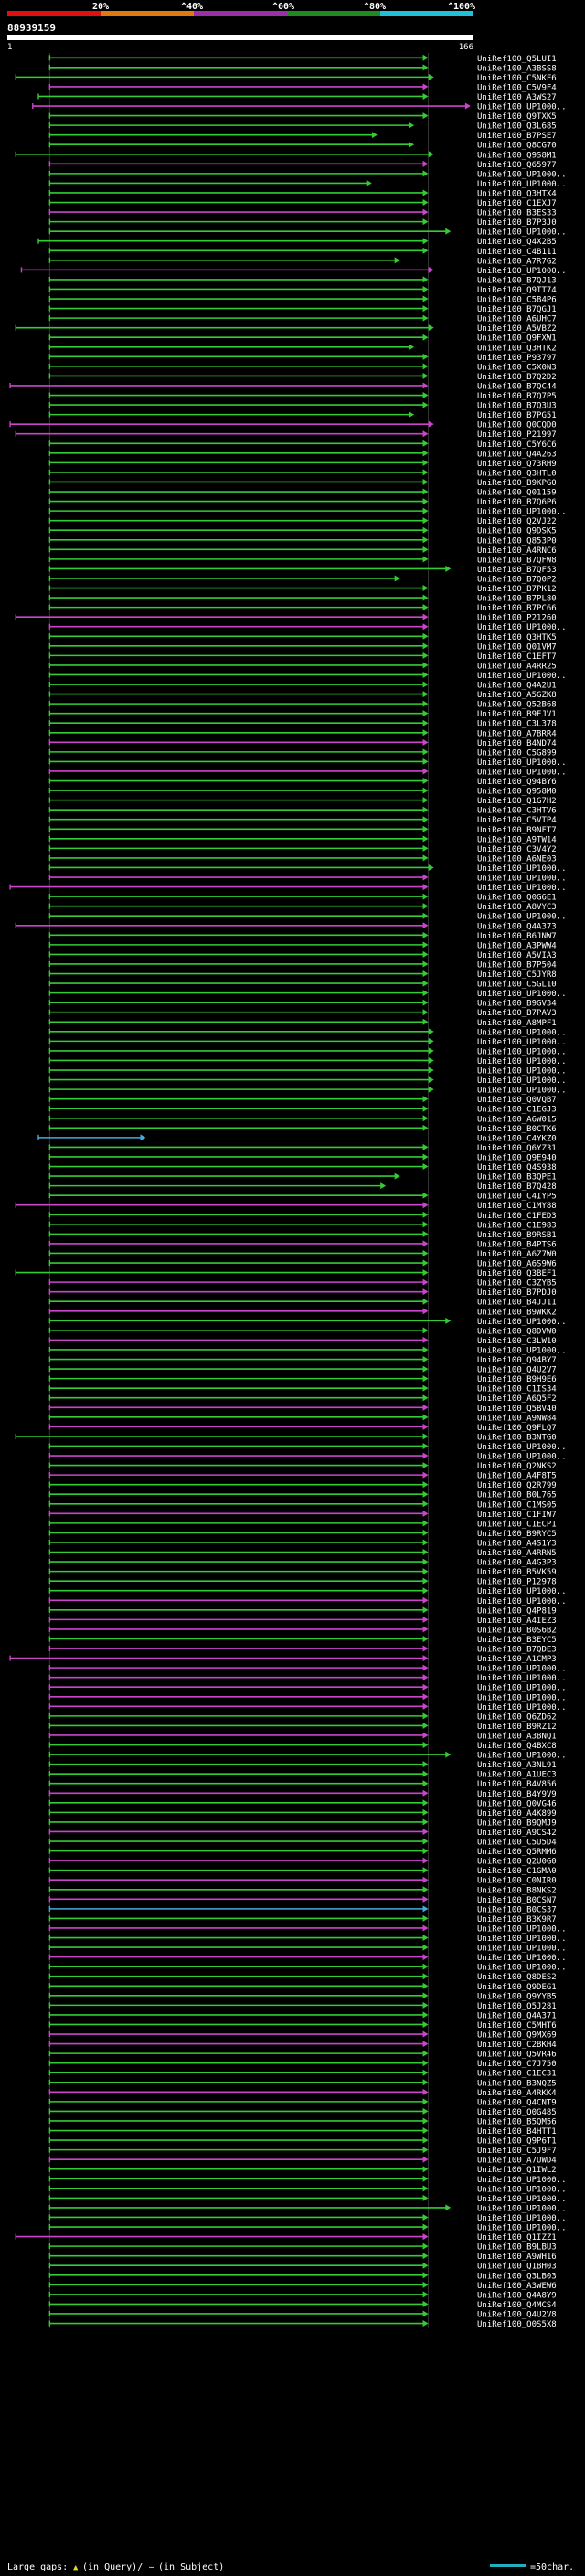 Image resolution: width=585 pixels, height=2576 pixels. I want to click on hit-row: UniRef100_B4JJ11, so click(302, 1303).